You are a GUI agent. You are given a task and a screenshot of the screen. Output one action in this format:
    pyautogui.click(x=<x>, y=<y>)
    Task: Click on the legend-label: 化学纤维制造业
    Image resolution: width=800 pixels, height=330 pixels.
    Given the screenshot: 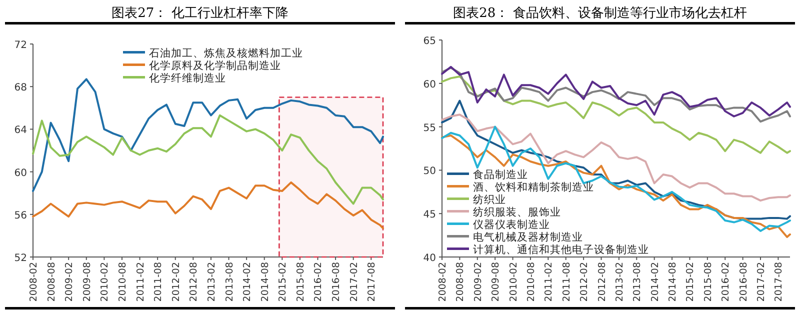 What is the action you would take?
    pyautogui.click(x=187, y=77)
    